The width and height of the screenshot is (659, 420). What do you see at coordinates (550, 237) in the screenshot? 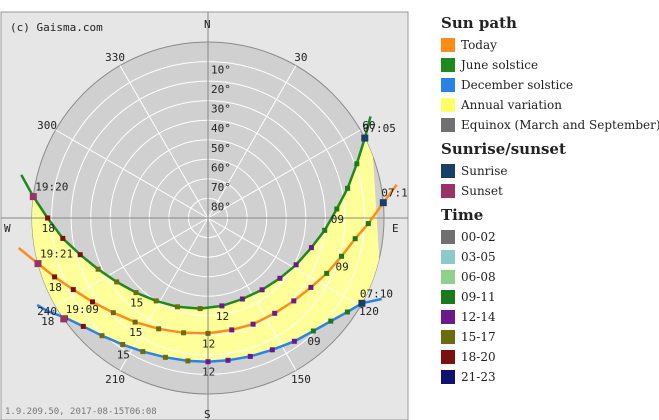
I see `legend-time-item: 00-02` at bounding box center [550, 237].